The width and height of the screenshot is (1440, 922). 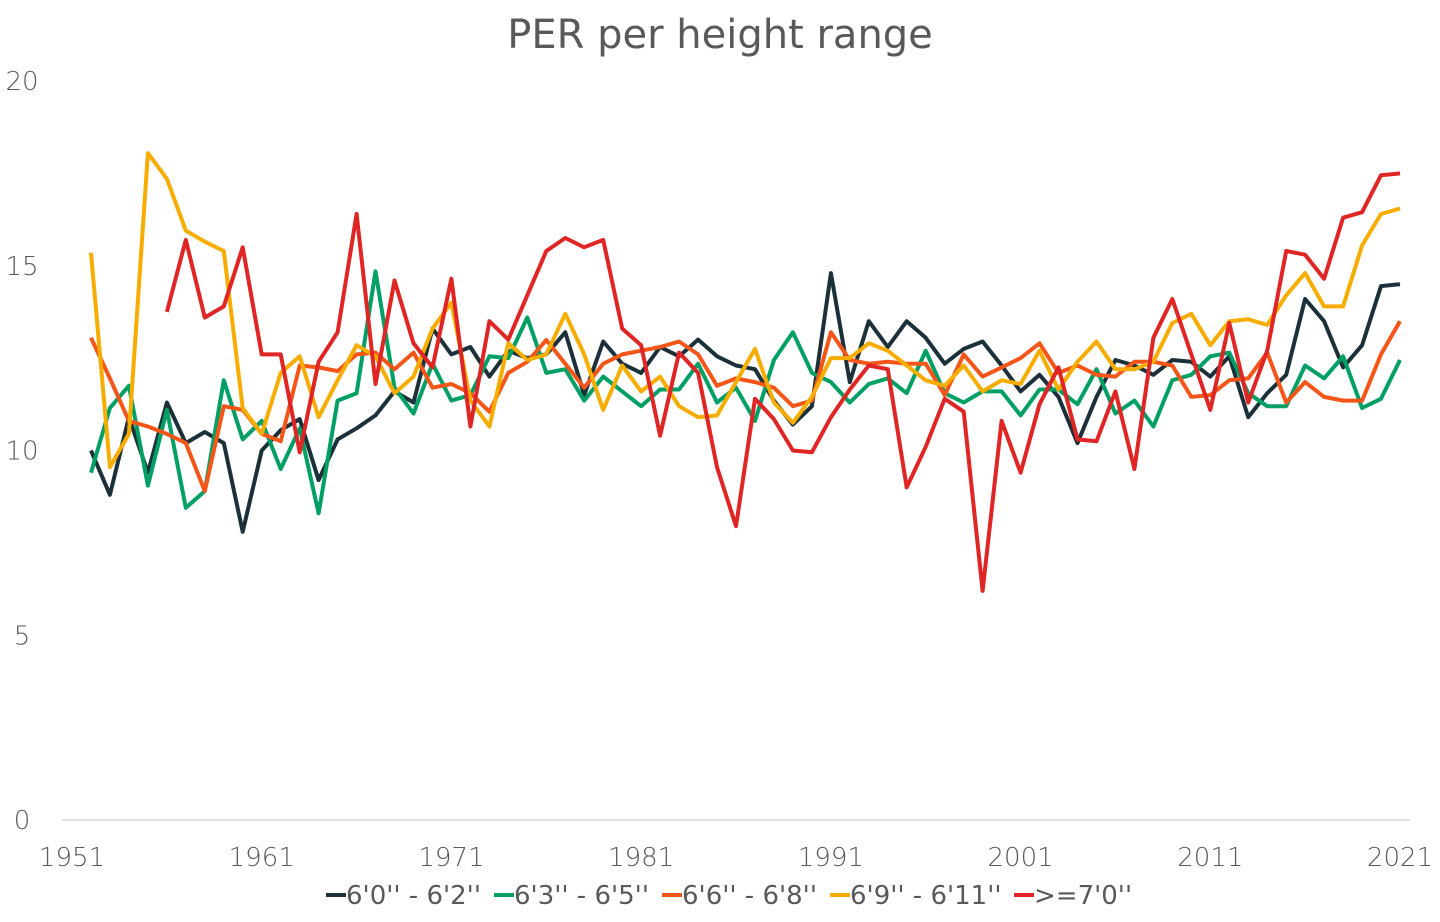 I want to click on legend-item: >=7'0'', so click(x=1073, y=896).